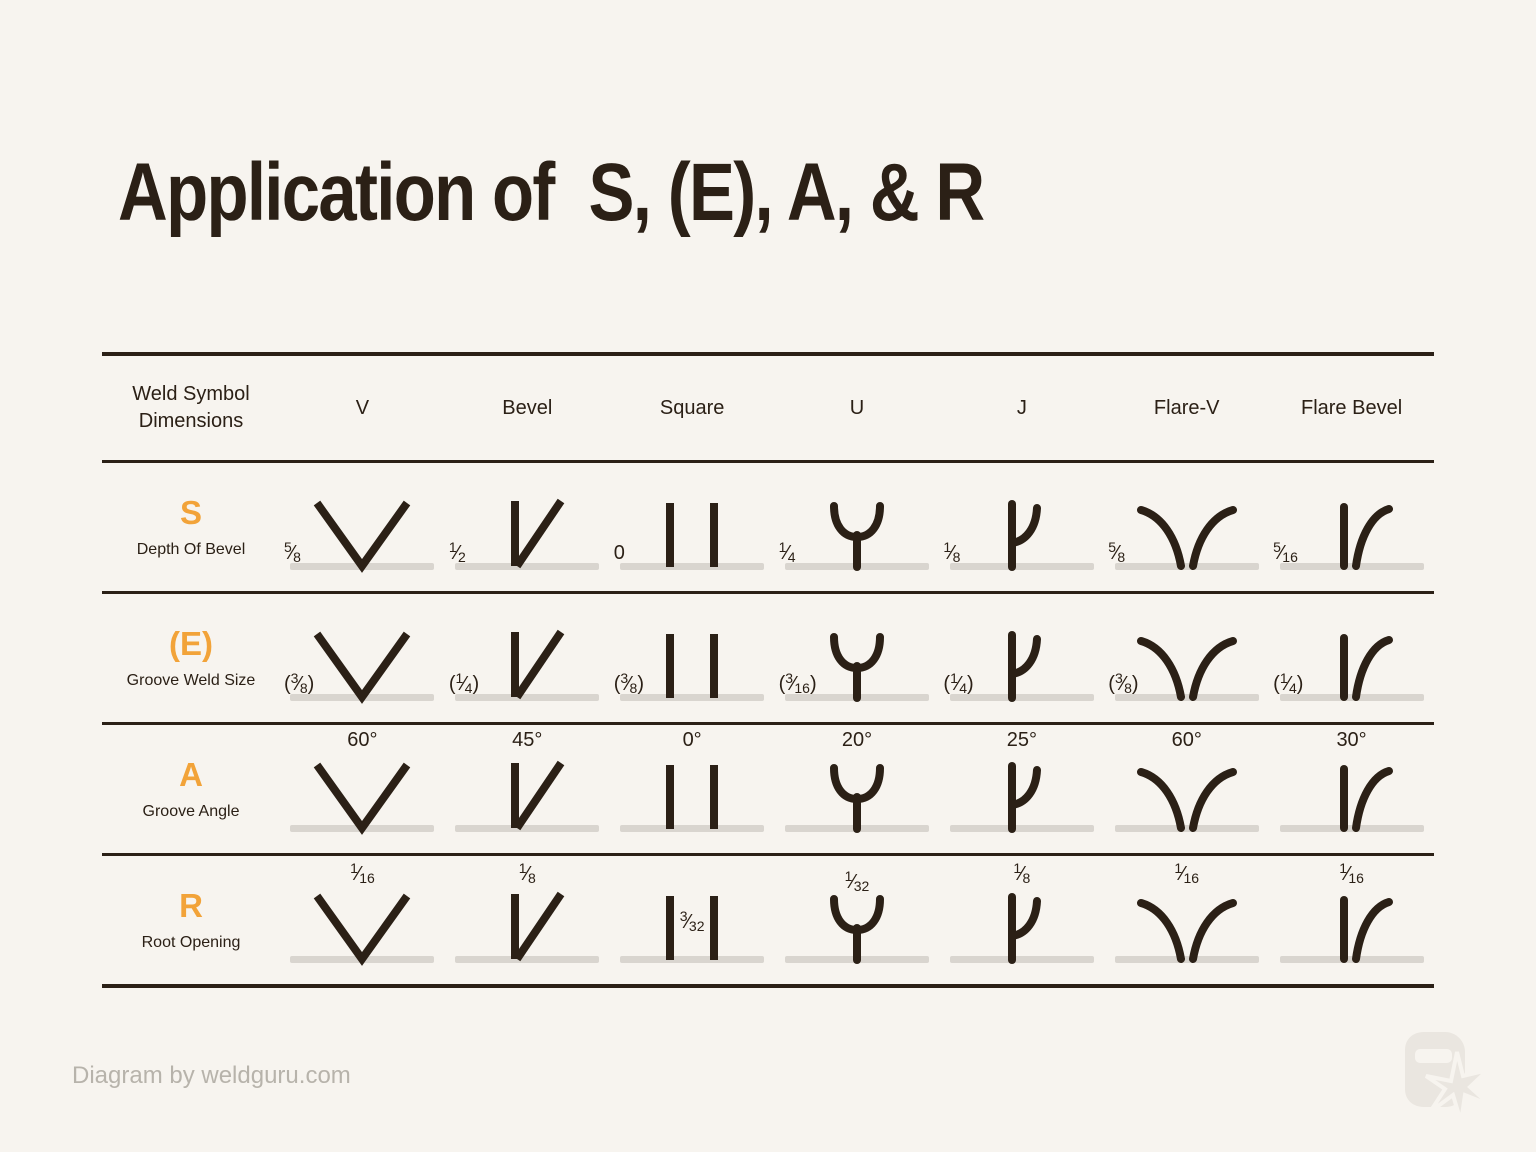 The width and height of the screenshot is (1536, 1152). What do you see at coordinates (551, 192) in the screenshot?
I see `page-title: Application of S, (E), A, & R` at bounding box center [551, 192].